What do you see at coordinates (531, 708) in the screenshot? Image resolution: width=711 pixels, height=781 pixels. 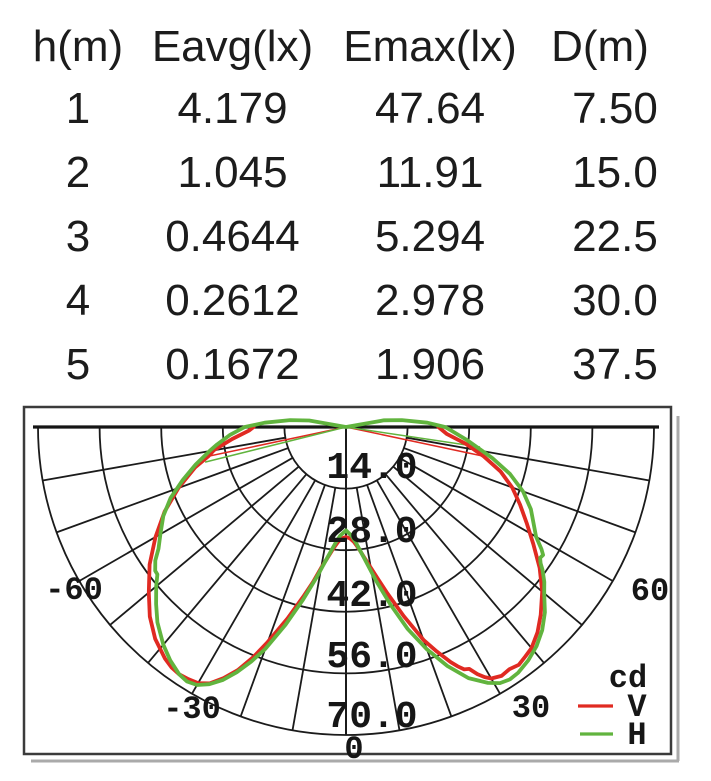 I see `angle-label: 30` at bounding box center [531, 708].